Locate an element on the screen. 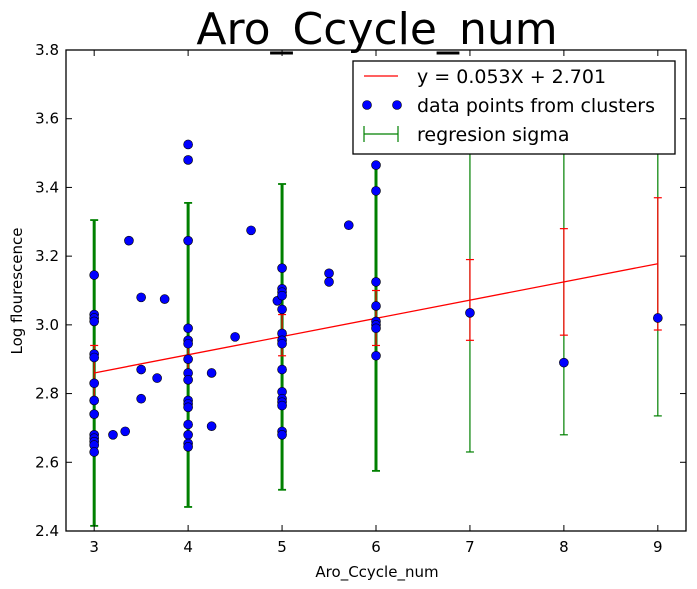 This screenshot has width=697, height=589. legend-points-marker-right is located at coordinates (397, 105).